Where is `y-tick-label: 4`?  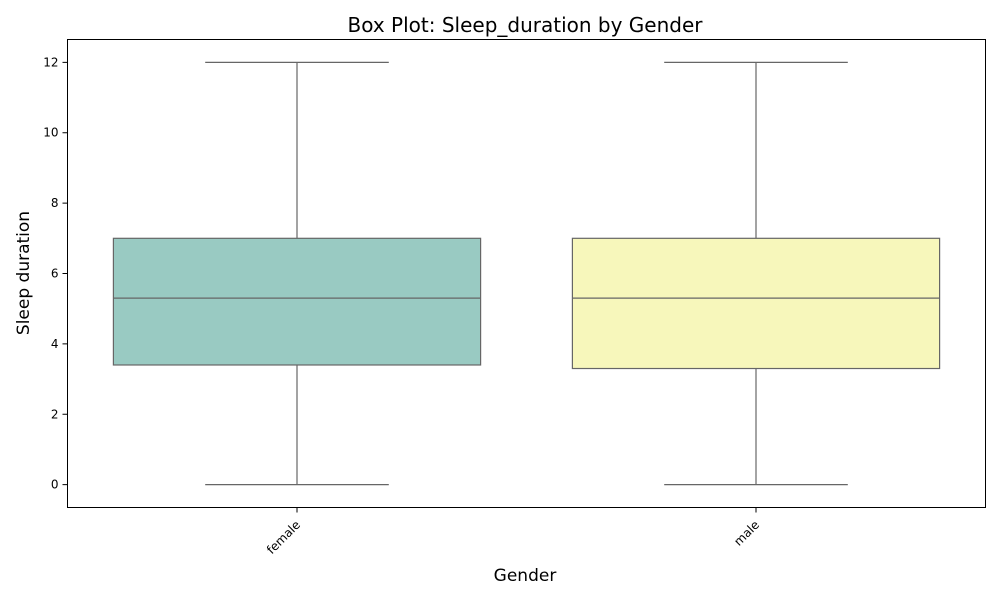
y-tick-label: 4 is located at coordinates (55, 344).